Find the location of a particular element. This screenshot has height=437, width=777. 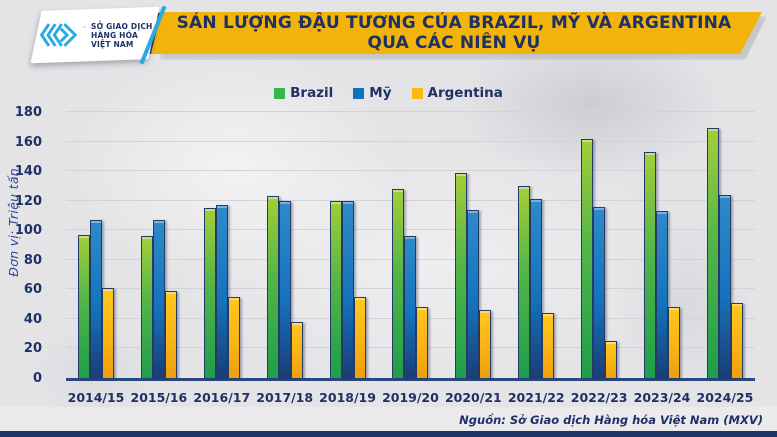

bar-Brazil-2020/21 is located at coordinates (461, 275).